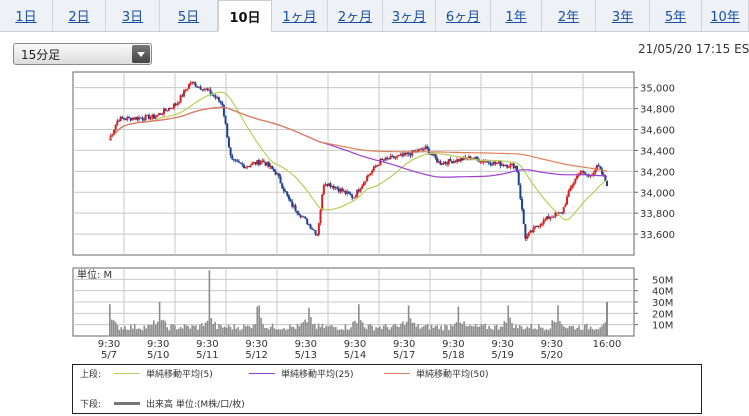 This screenshot has height=416, width=749. Describe the element at coordinates (662, 292) in the screenshot. I see `volume-ytick-label: 40M` at that location.